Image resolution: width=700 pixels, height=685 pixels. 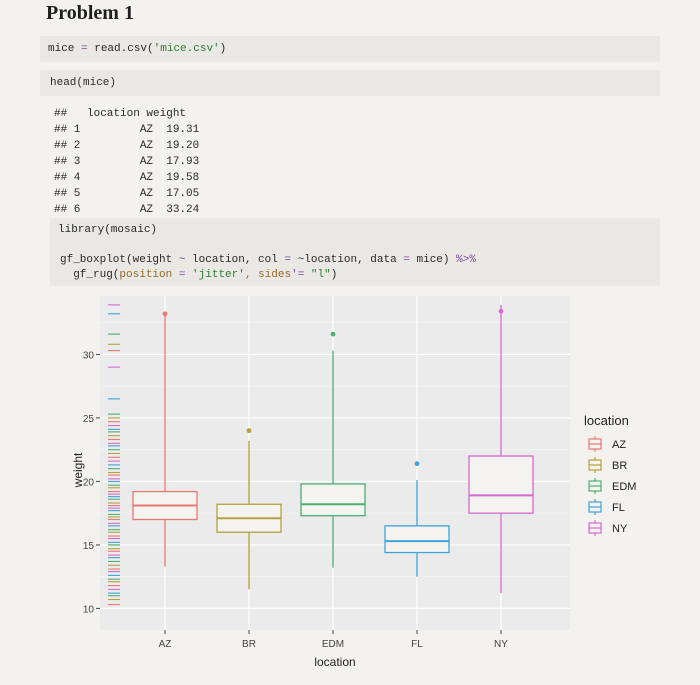 I want to click on code-block-head, so click(x=350, y=83).